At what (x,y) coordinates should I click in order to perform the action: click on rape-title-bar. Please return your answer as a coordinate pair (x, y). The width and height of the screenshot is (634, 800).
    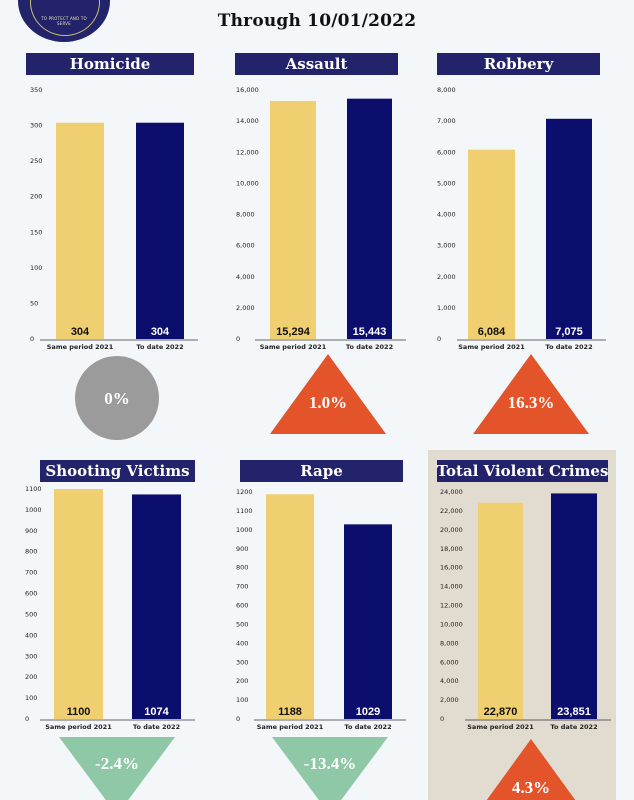
    Looking at the image, I should click on (321, 471).